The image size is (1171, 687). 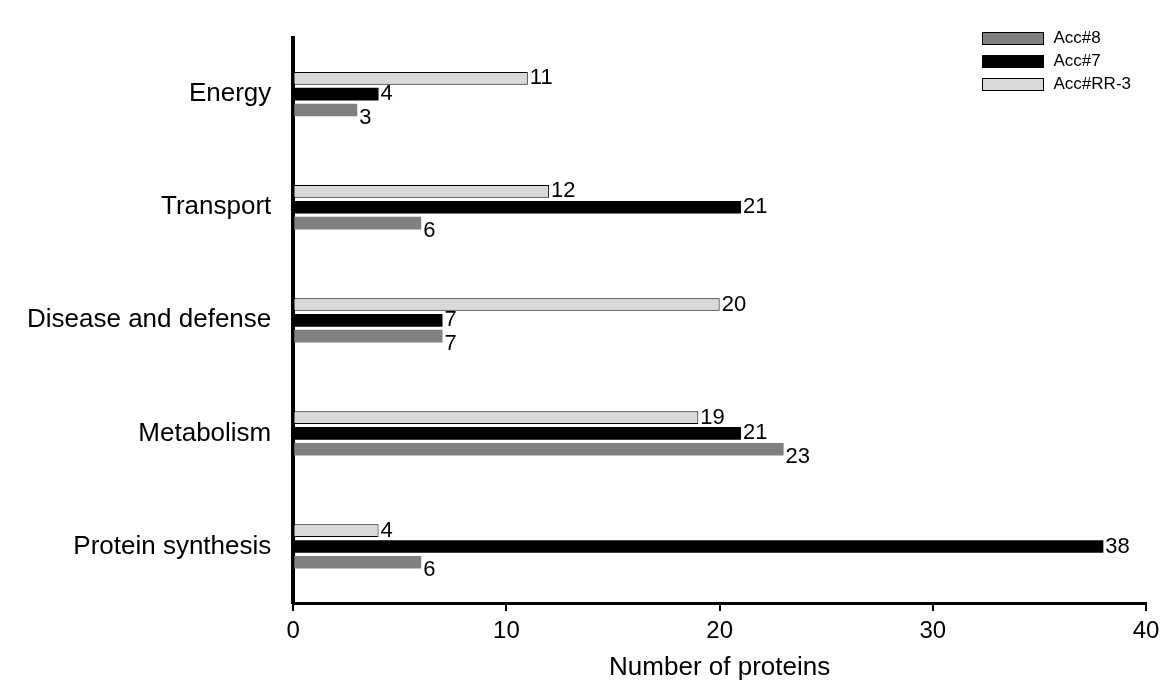 I want to click on data-label: 19, so click(x=712, y=416).